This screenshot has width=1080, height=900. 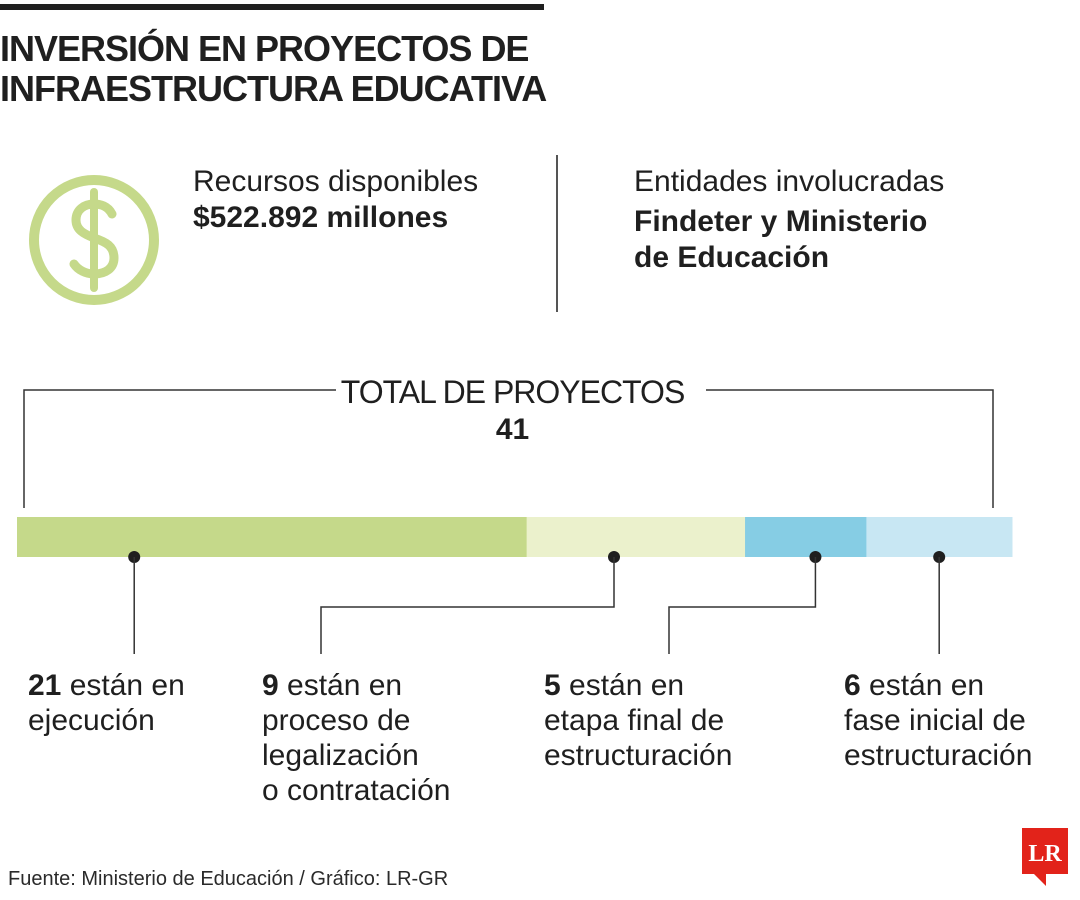 I want to click on svg-text: LR, so click(x=1045, y=854).